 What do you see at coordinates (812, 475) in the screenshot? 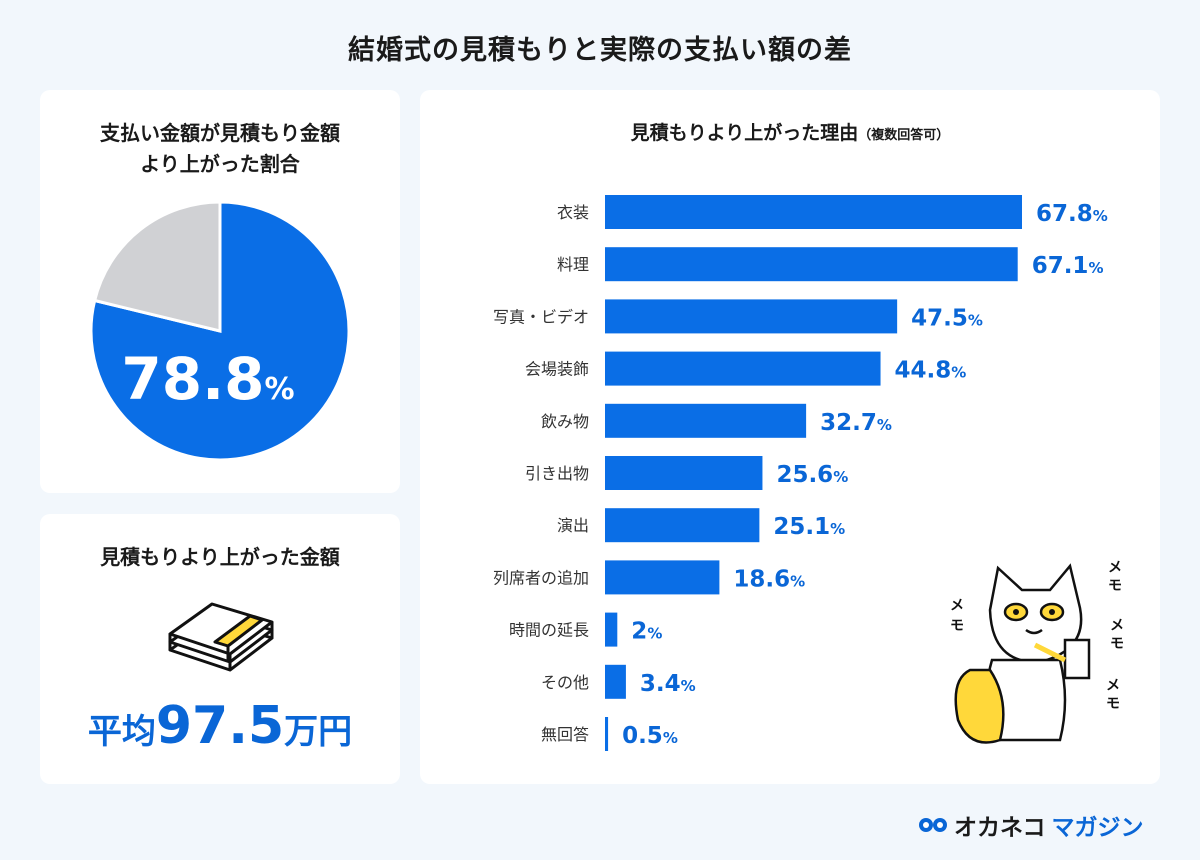
I see `bar-value-label: 25.6%` at bounding box center [812, 475].